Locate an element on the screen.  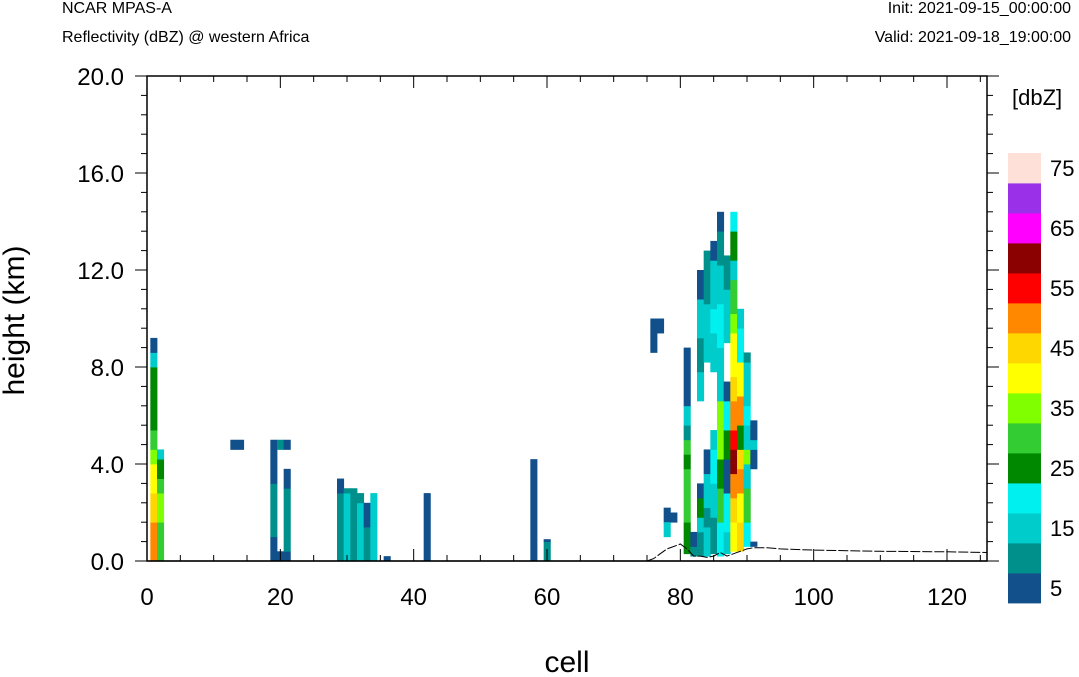
x-tick-label: 0 is located at coordinates (146, 597).